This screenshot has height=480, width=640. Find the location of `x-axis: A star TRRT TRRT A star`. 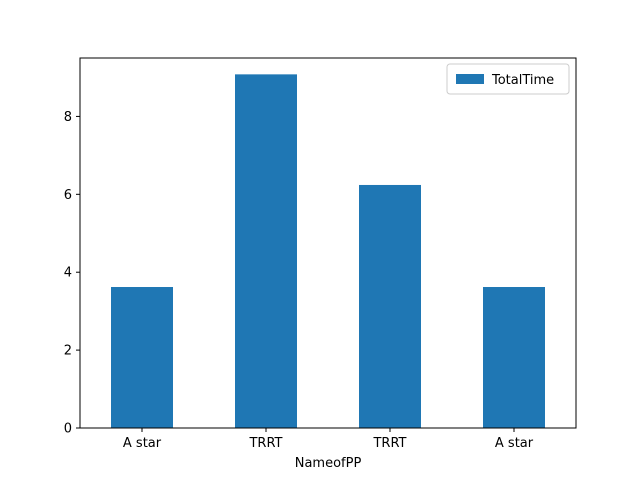

x-axis: A star TRRT TRRT A star is located at coordinates (328, 439).